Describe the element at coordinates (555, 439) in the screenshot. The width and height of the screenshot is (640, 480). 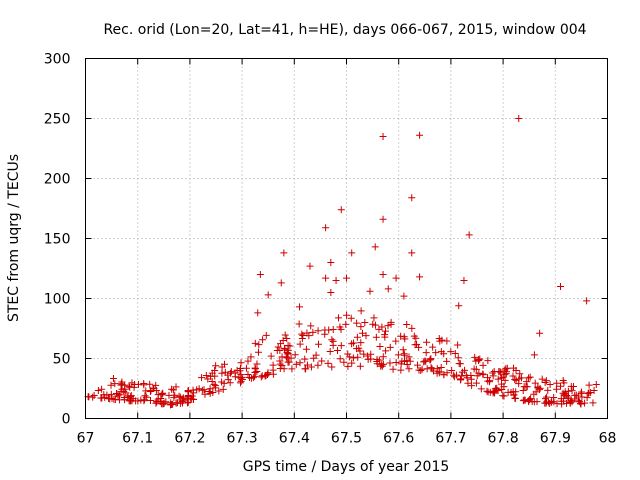
I see `x-tick-label: 67.9` at that location.